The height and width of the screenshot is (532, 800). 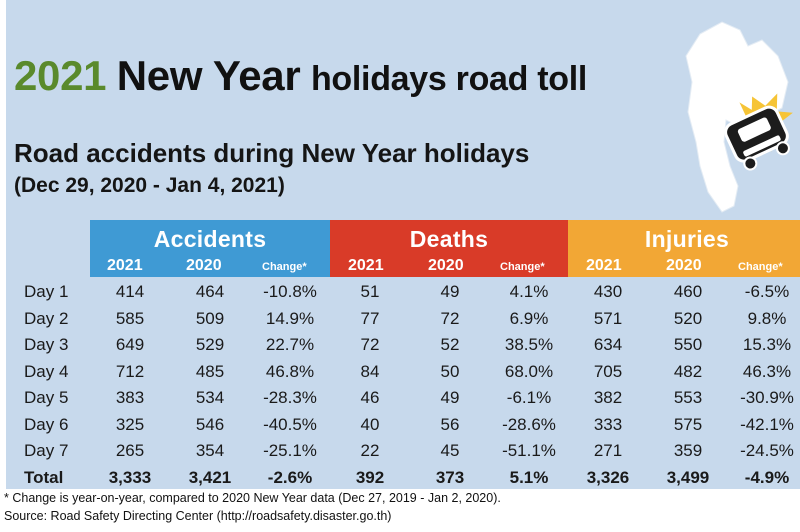 I want to click on day-label: Day 2, so click(x=46, y=318).